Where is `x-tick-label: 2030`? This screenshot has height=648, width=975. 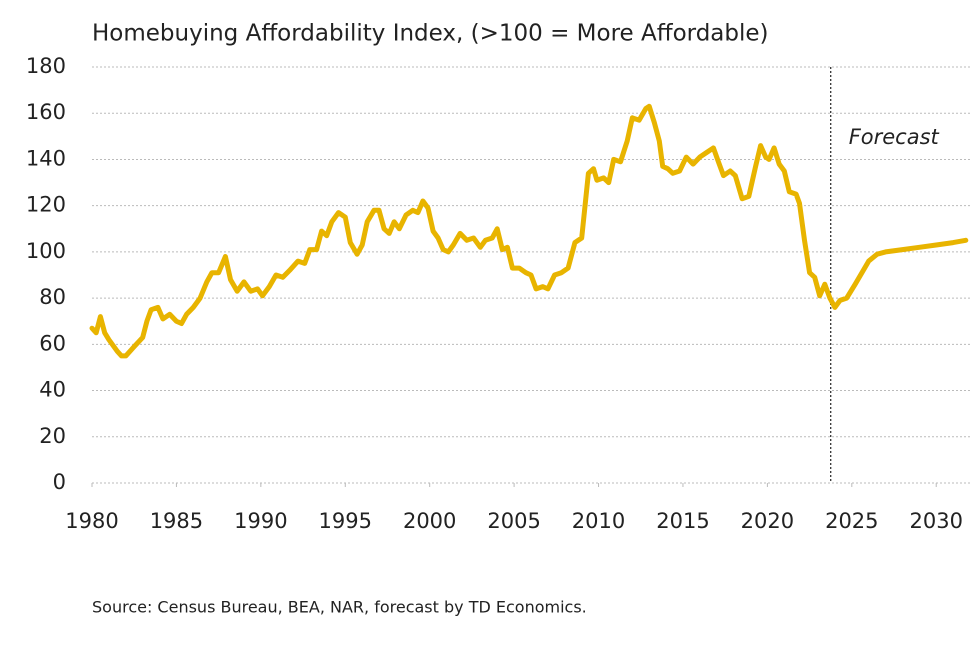 x-tick-label: 2030 is located at coordinates (936, 521).